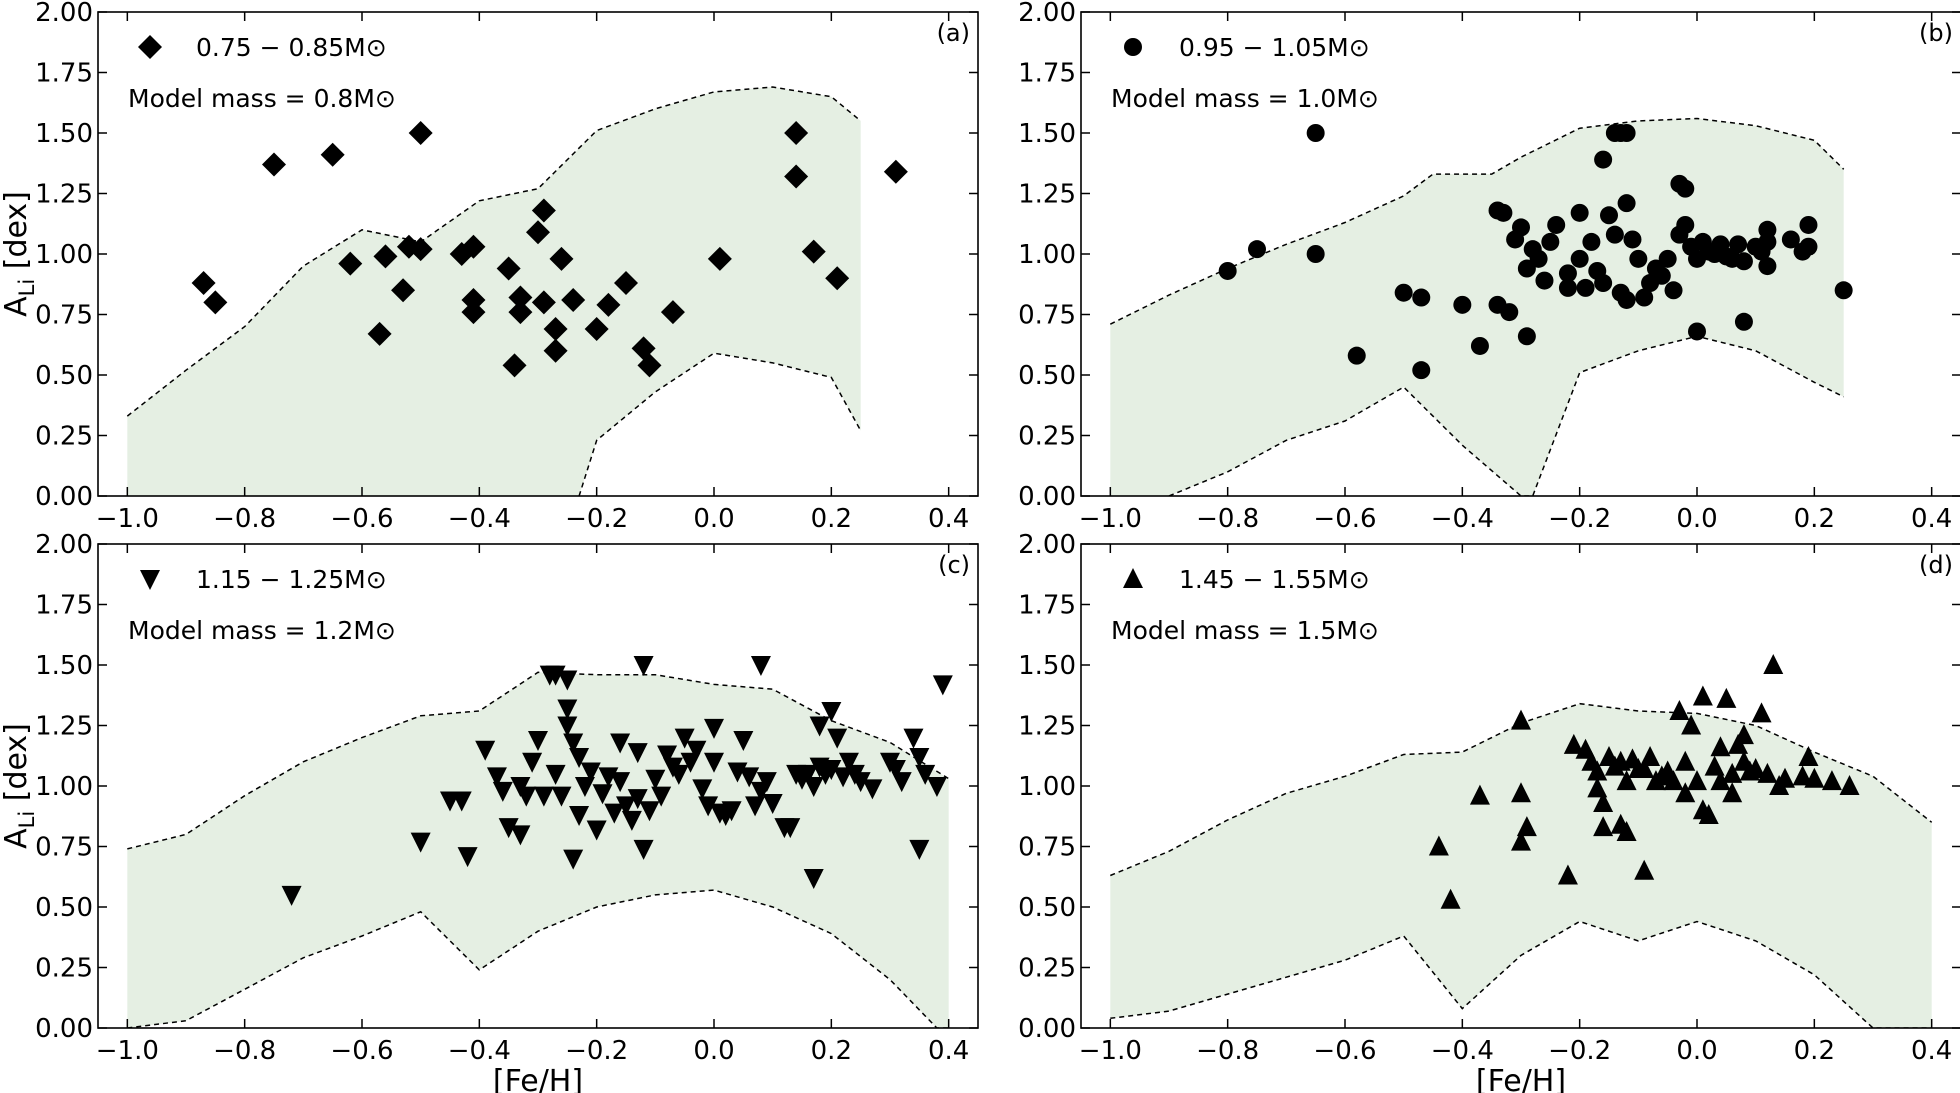 The width and height of the screenshot is (1960, 1093). What do you see at coordinates (1936, 33) in the screenshot?
I see `panel-label: (b)` at bounding box center [1936, 33].